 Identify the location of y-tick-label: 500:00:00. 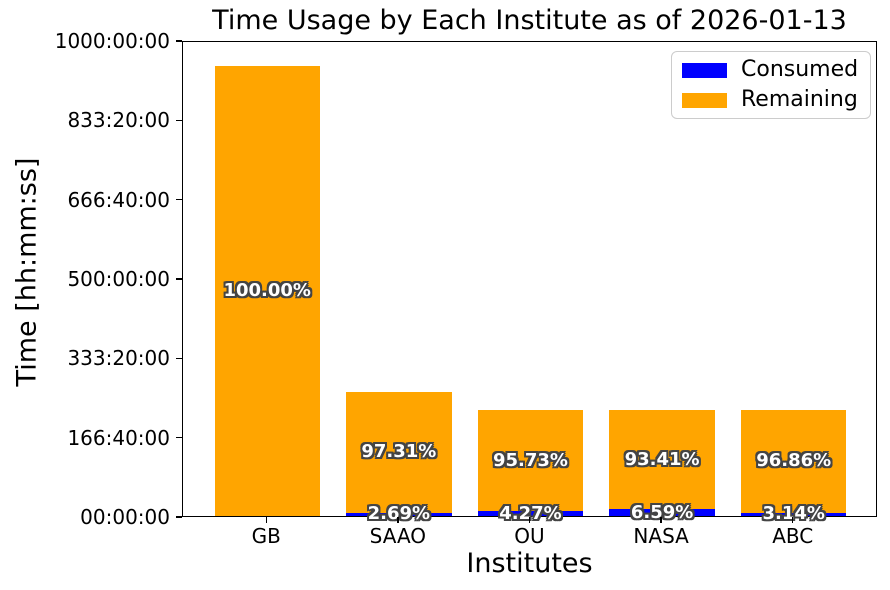
(118, 279).